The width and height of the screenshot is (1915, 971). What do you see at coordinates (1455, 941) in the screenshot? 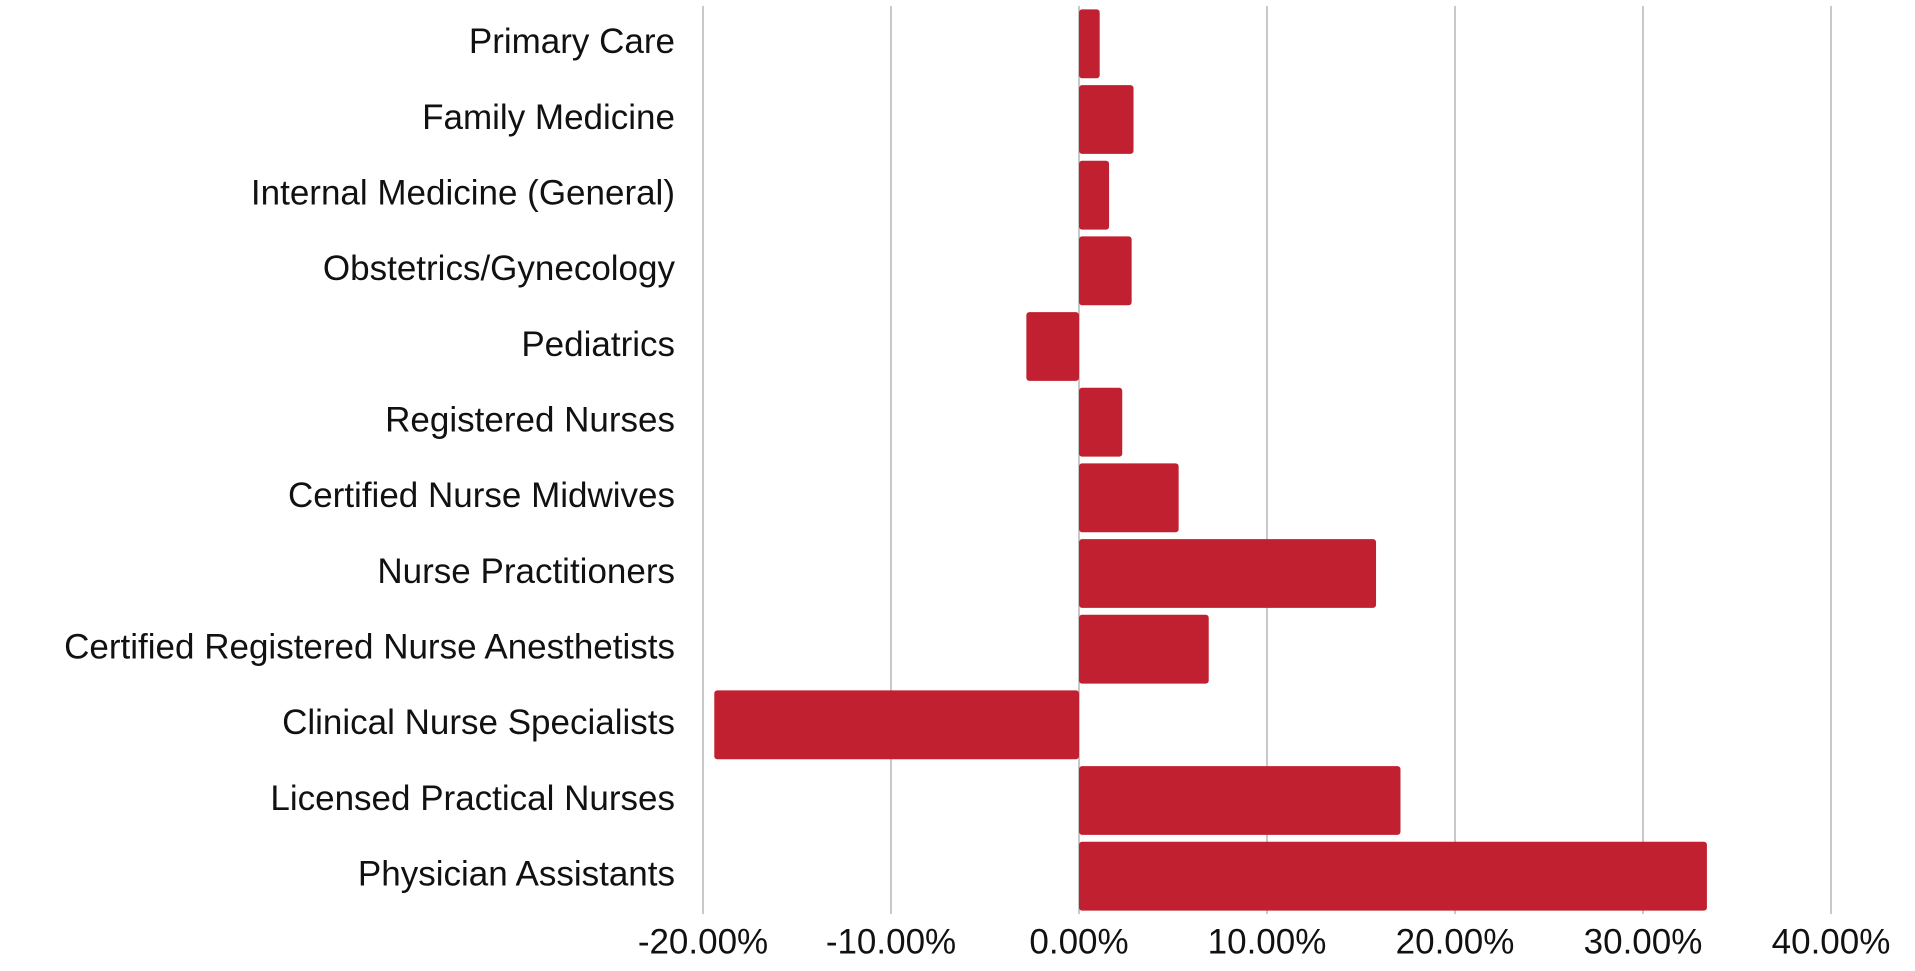
I see `x-tick-label: 20.00%` at bounding box center [1455, 941].